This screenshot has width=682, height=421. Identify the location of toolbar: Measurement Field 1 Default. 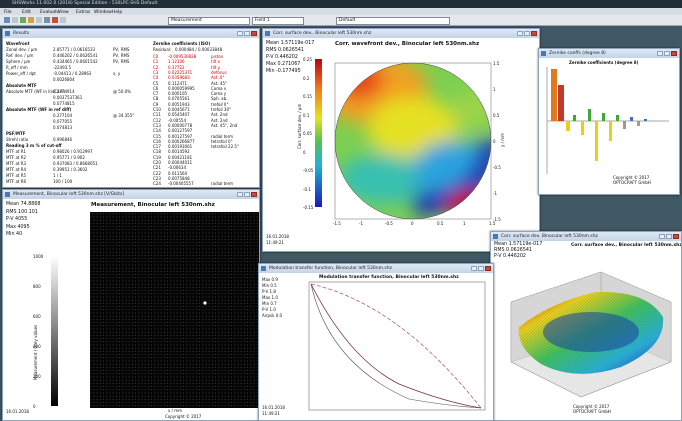
(341, 20).